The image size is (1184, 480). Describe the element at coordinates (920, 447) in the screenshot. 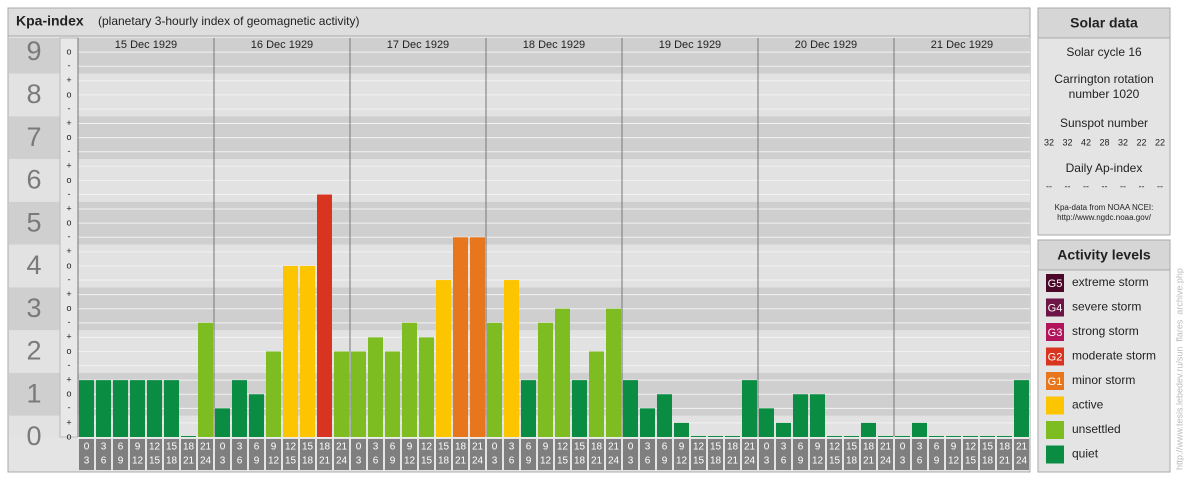

I see `interval-start: 3` at that location.